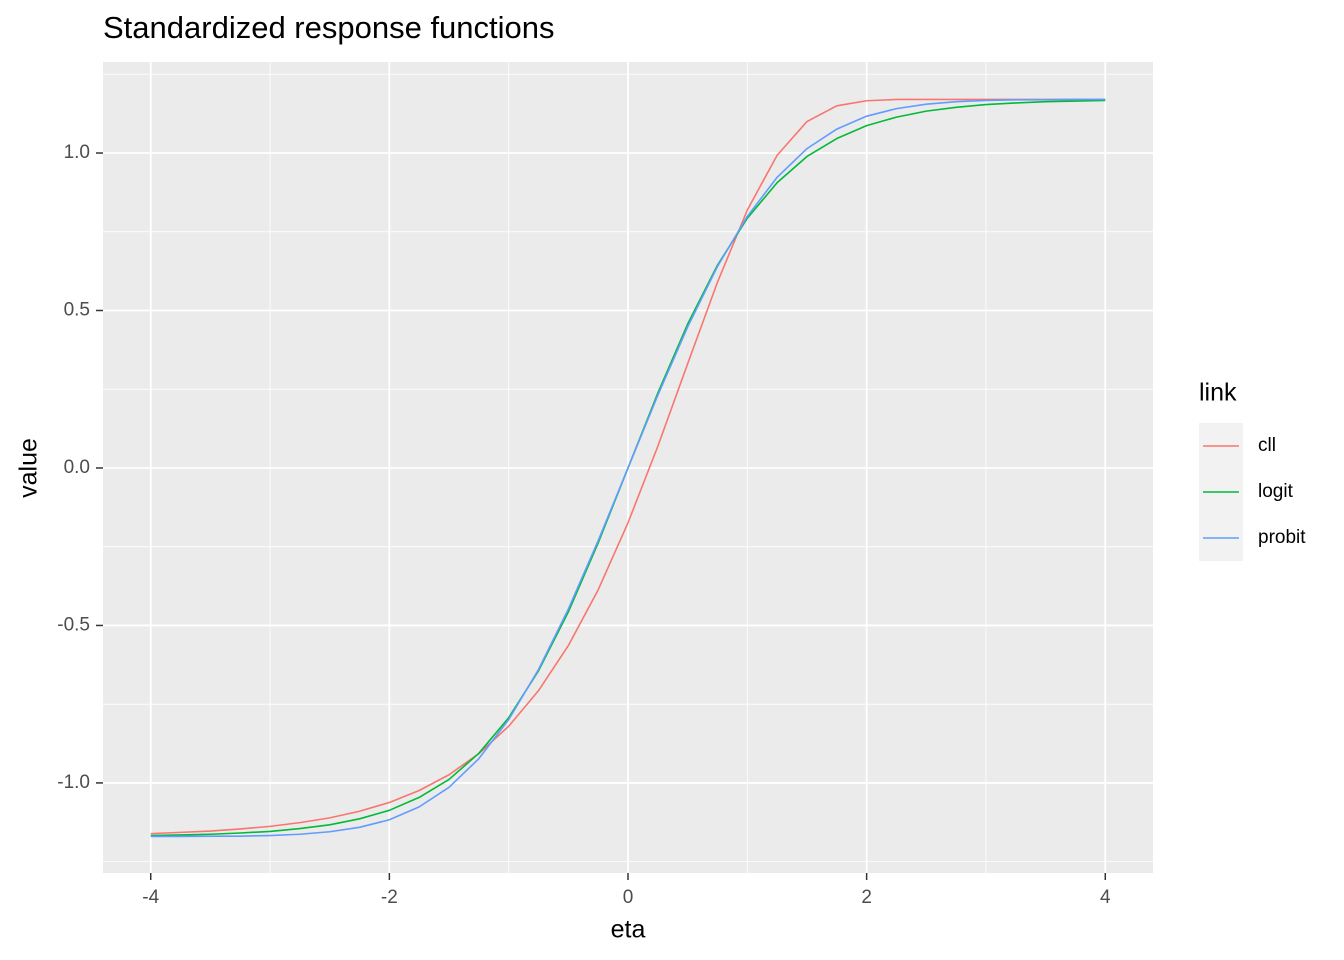  Describe the element at coordinates (1282, 537) in the screenshot. I see `legend-label: probit` at that location.